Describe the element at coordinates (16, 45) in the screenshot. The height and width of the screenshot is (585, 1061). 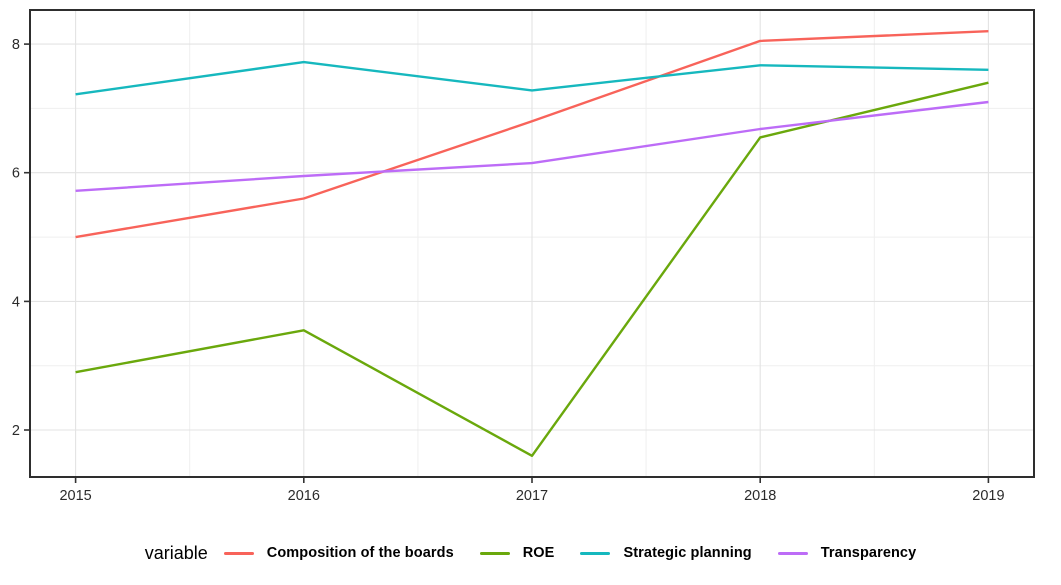
I see `y-tick-label: 8` at that location.